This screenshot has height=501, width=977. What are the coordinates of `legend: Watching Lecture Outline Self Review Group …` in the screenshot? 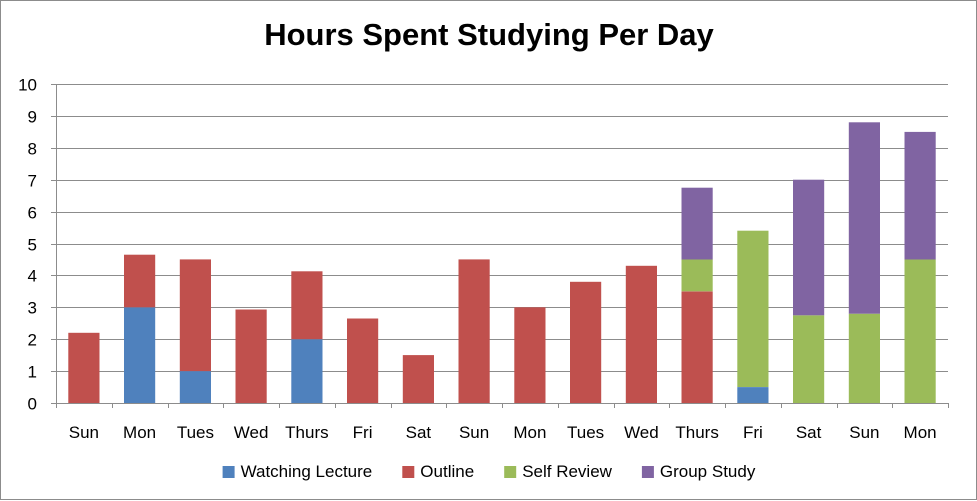 It's located at (489, 471).